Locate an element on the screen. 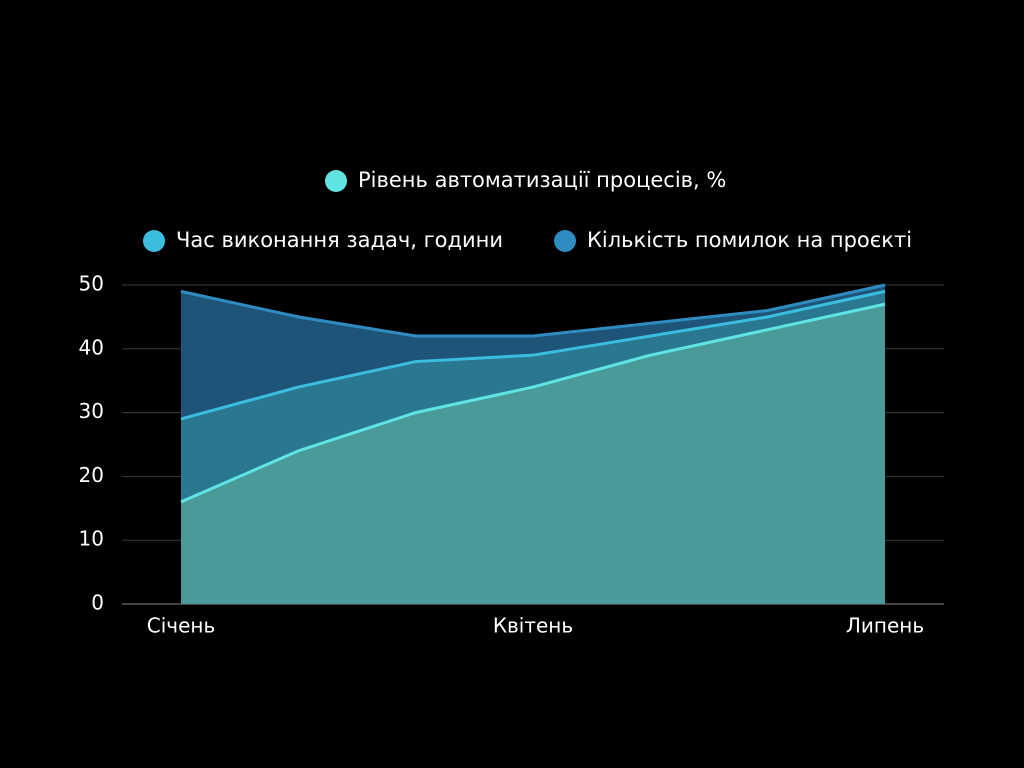 The image size is (1024, 768). y-tick-label: 40 is located at coordinates (91, 347).